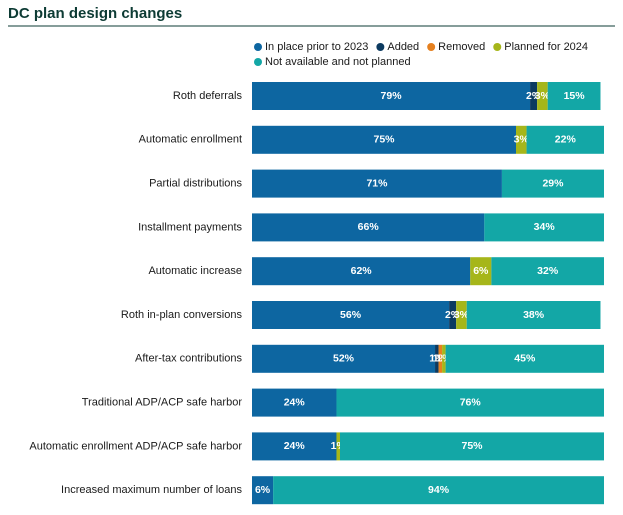 The height and width of the screenshot is (515, 623). I want to click on value-label: 79%, so click(392, 96).